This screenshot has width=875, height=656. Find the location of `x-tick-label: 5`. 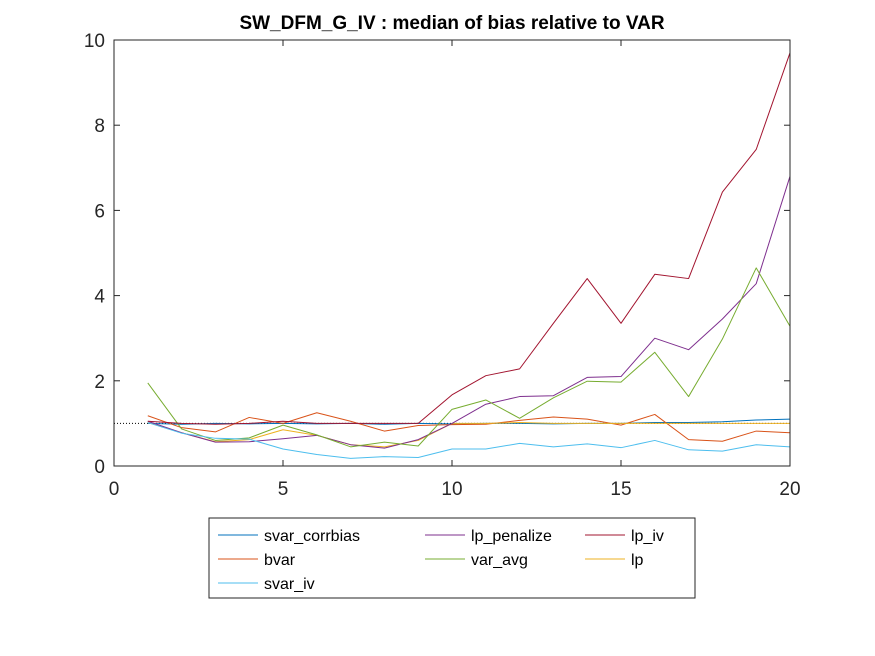

x-tick-label: 5 is located at coordinates (283, 489).